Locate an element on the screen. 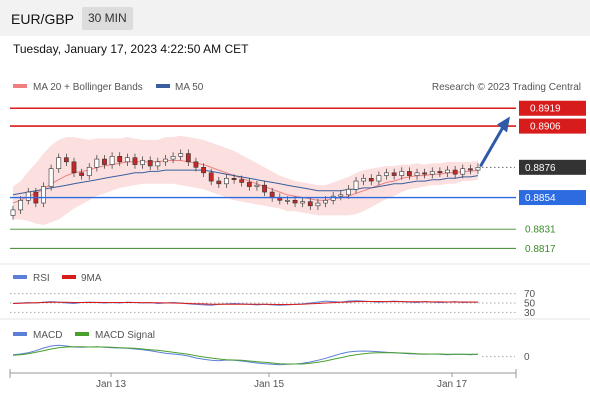 This screenshot has width=590, height=400. legend-macd-label: MACD is located at coordinates (47, 335).